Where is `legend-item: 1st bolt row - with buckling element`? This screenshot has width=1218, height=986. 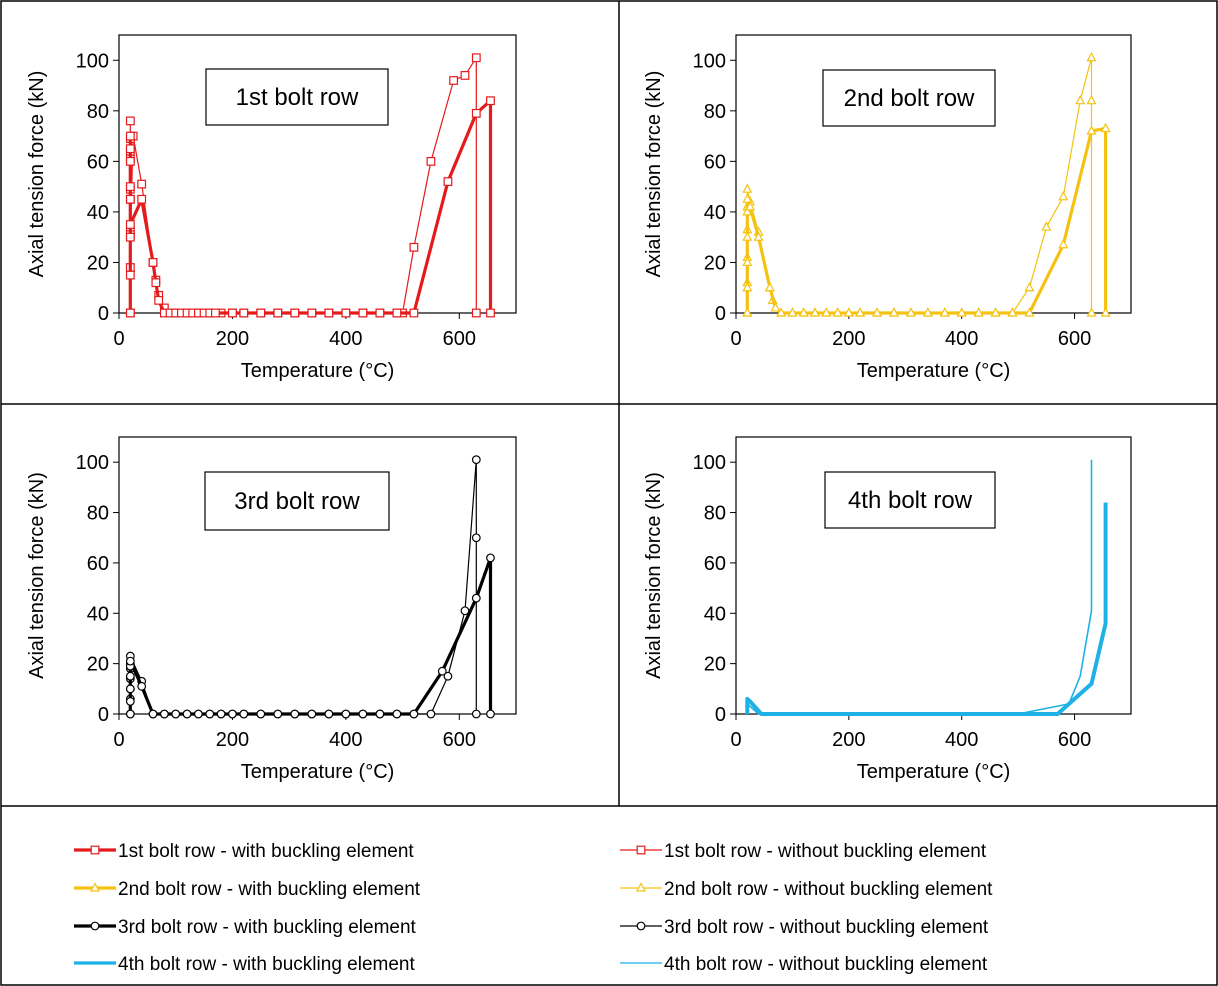 legend-item: 1st bolt row - with buckling element is located at coordinates (244, 851).